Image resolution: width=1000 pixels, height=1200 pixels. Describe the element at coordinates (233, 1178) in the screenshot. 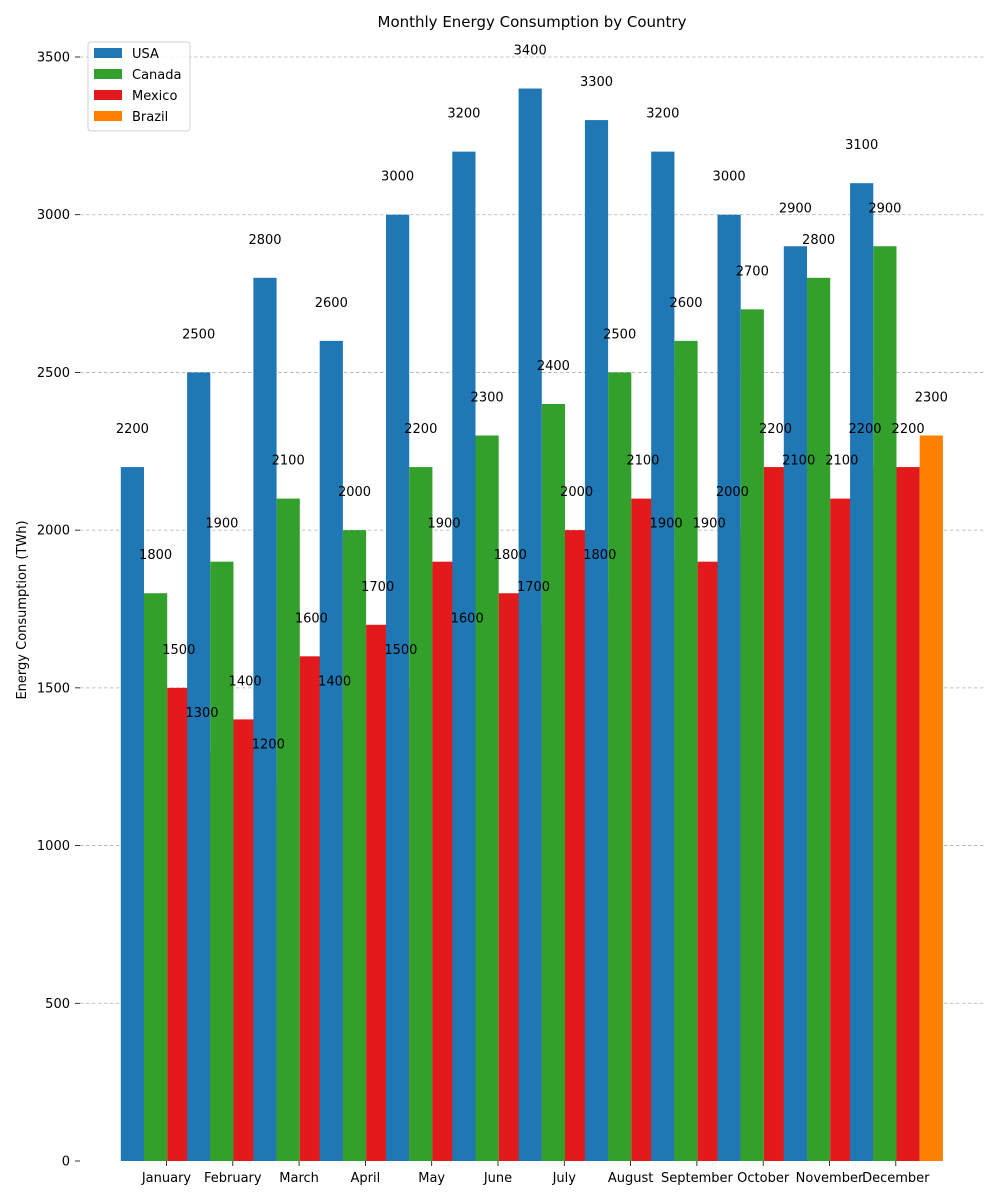

I see `x-tick-label-february: February` at that location.